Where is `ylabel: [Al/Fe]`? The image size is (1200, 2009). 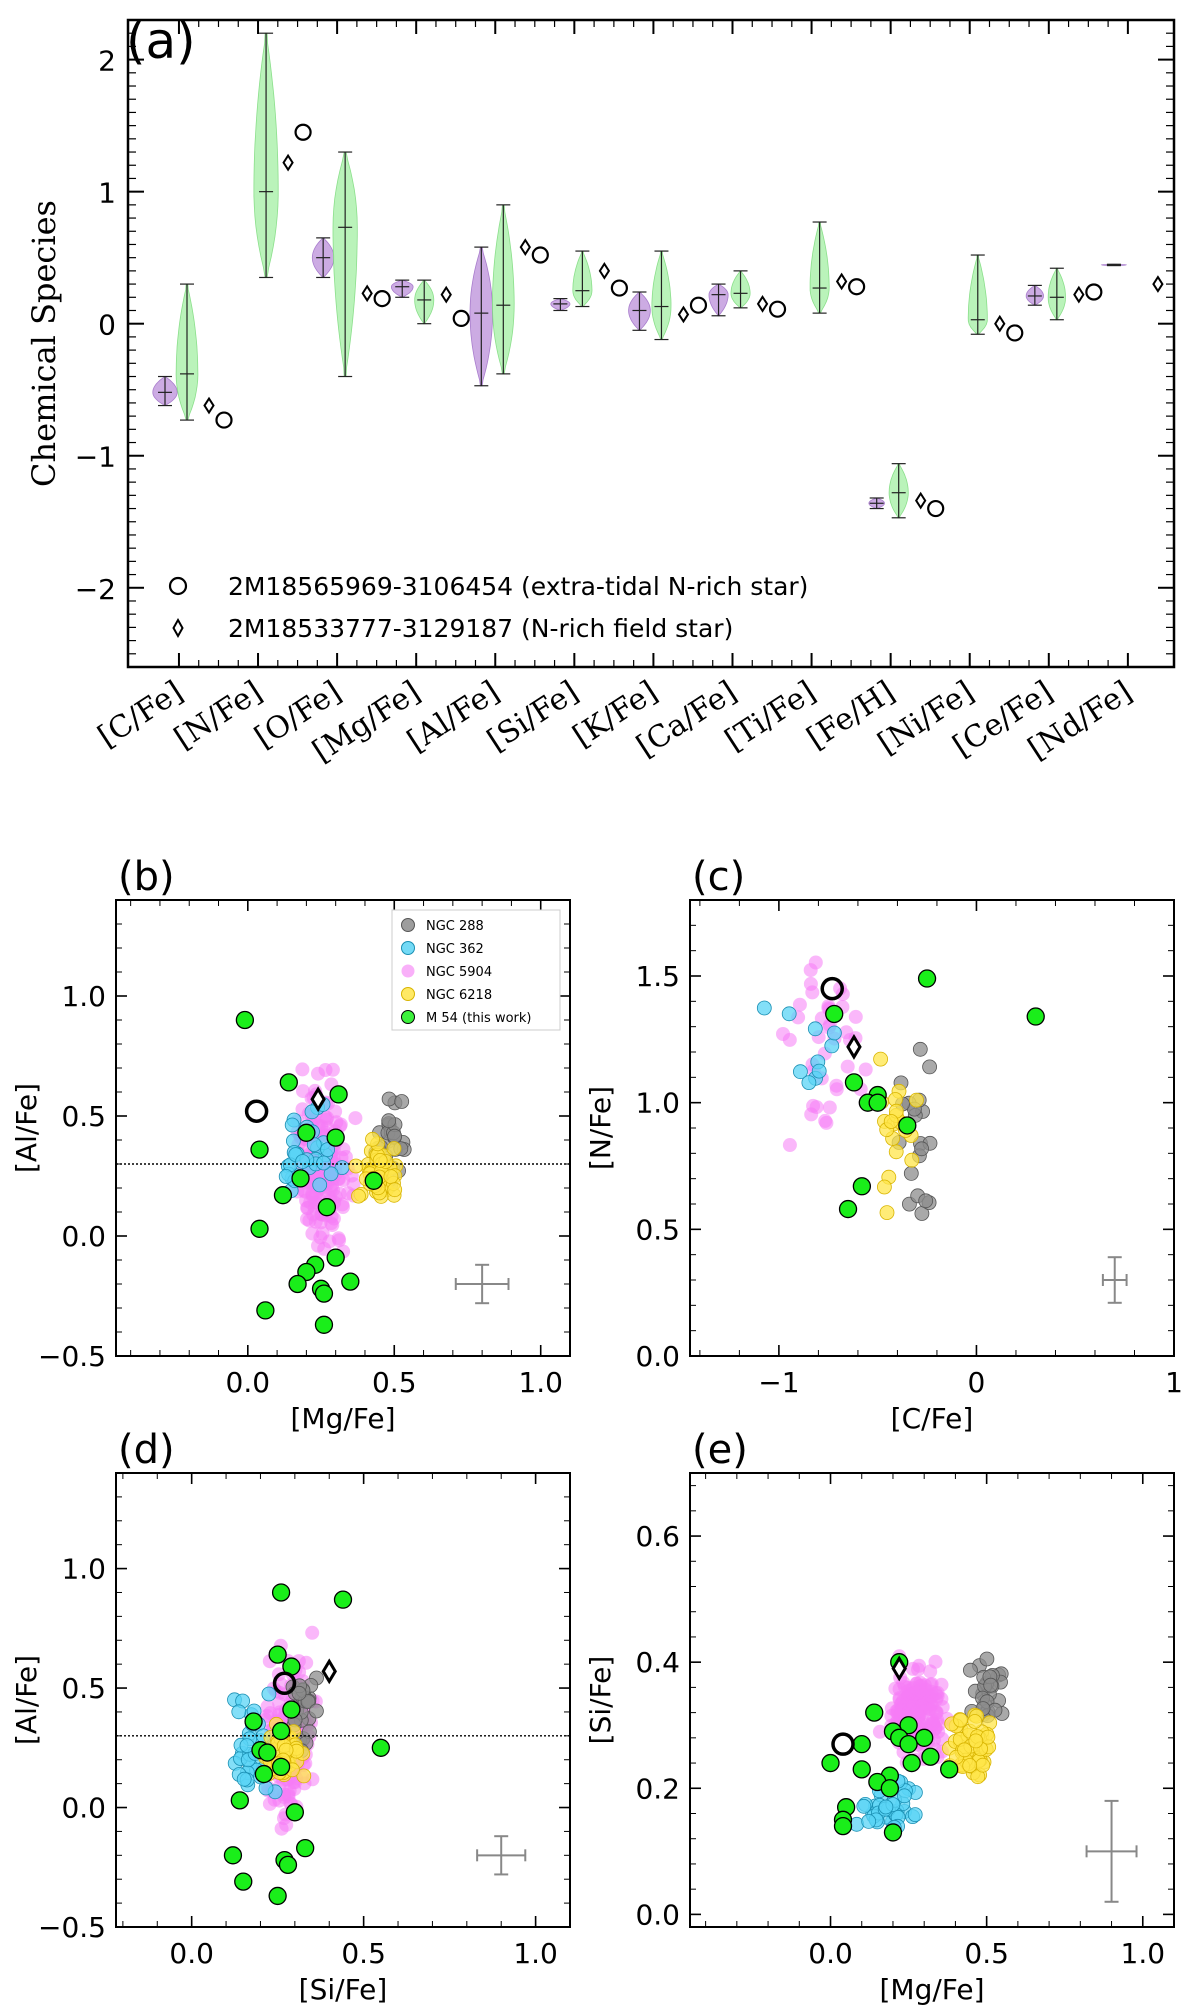
ylabel: [Al/Fe] is located at coordinates (26, 1128).